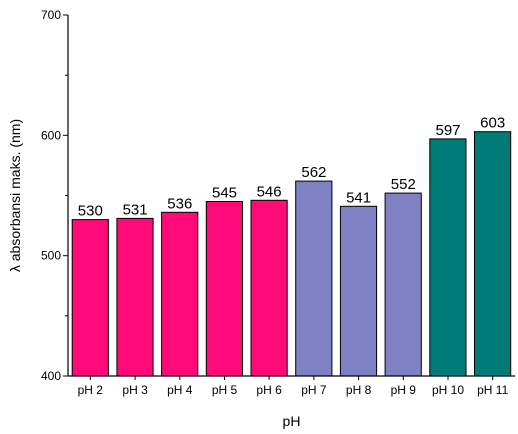 This screenshot has width=518, height=434. Describe the element at coordinates (404, 390) in the screenshot. I see `x-tick-label: pH 9` at that location.